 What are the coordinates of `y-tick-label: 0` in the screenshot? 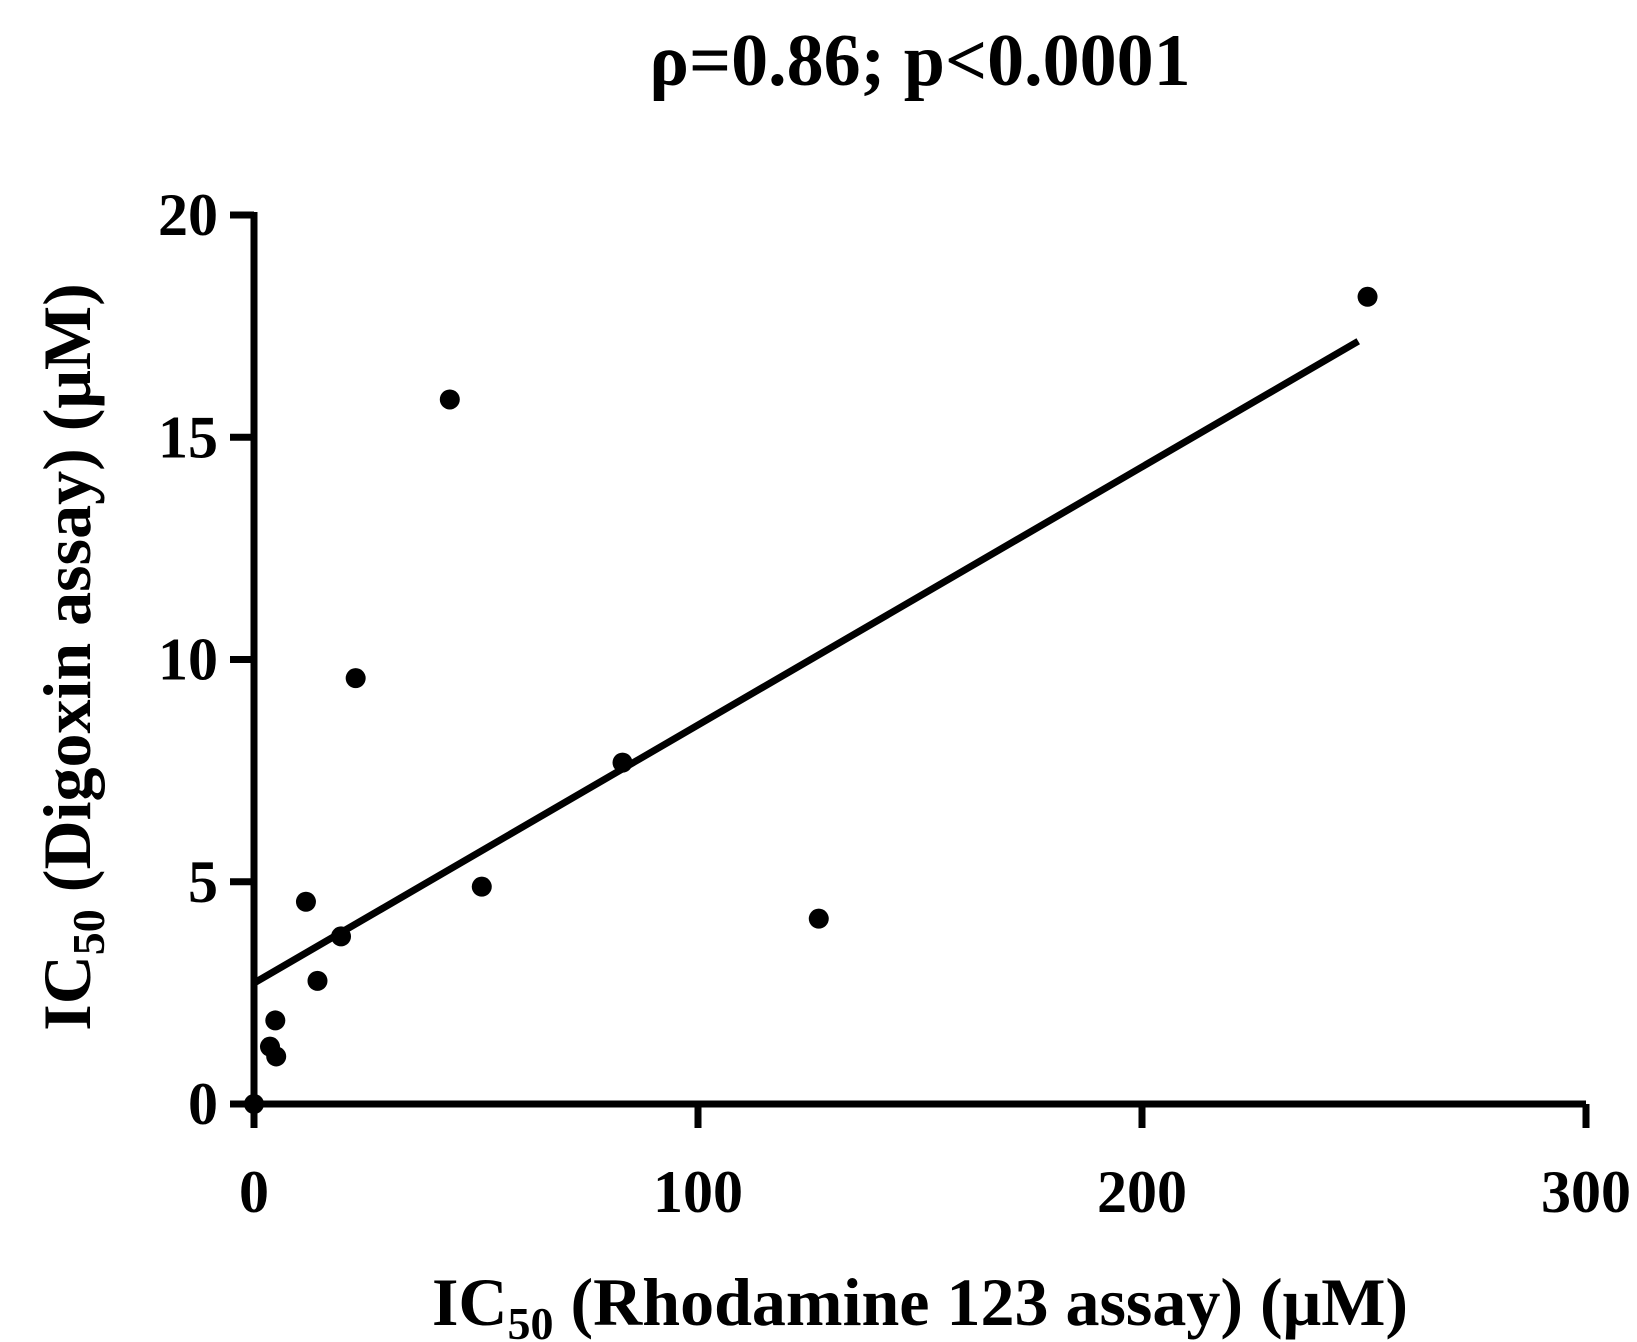 It's located at (203, 1104).